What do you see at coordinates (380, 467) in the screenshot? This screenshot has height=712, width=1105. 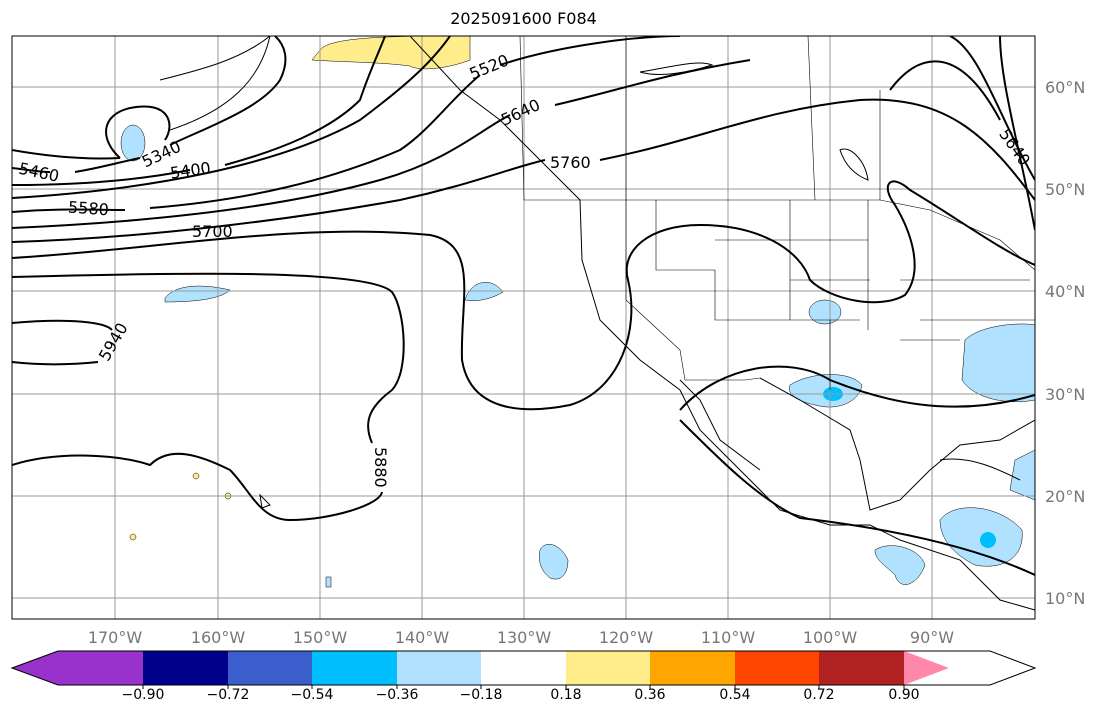 I see `contour-label: 5880` at bounding box center [380, 467].